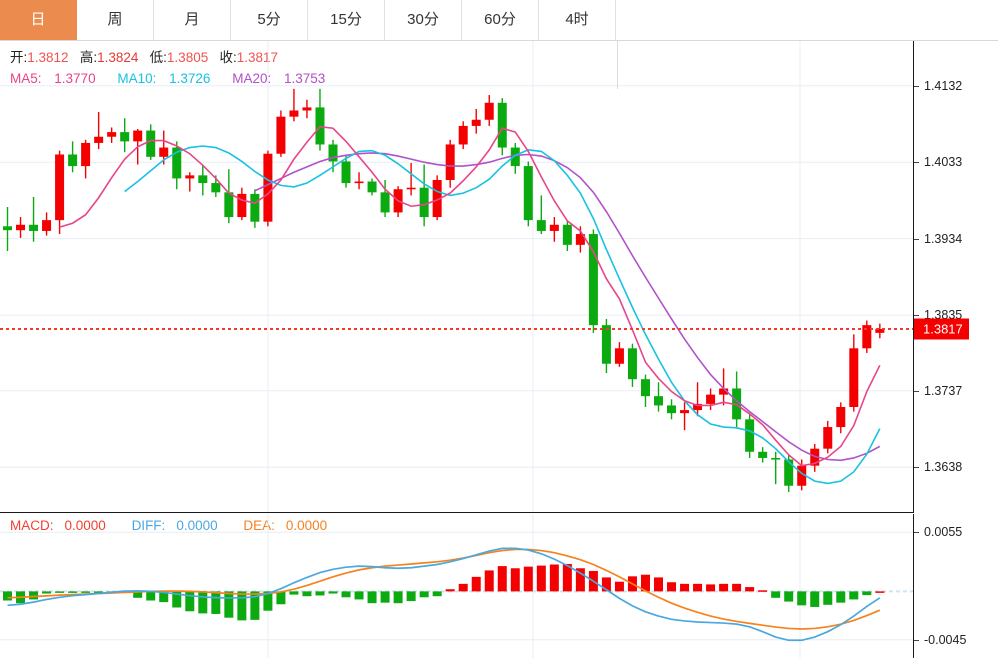 Image resolution: width=998 pixels, height=658 pixels. I want to click on tab-1: 周, so click(115, 20).